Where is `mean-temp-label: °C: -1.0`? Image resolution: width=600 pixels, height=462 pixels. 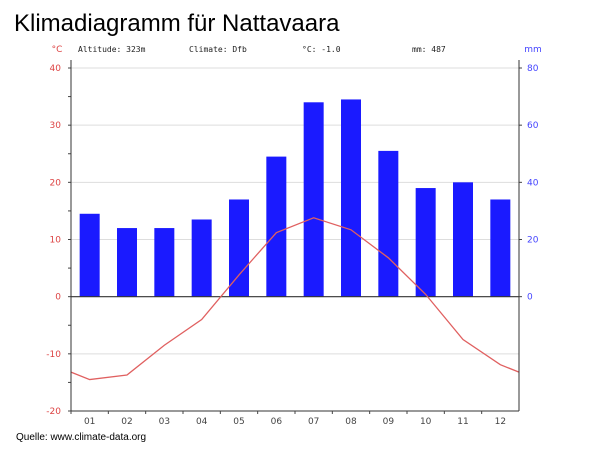 mean-temp-label: °C: -1.0 is located at coordinates (321, 49).